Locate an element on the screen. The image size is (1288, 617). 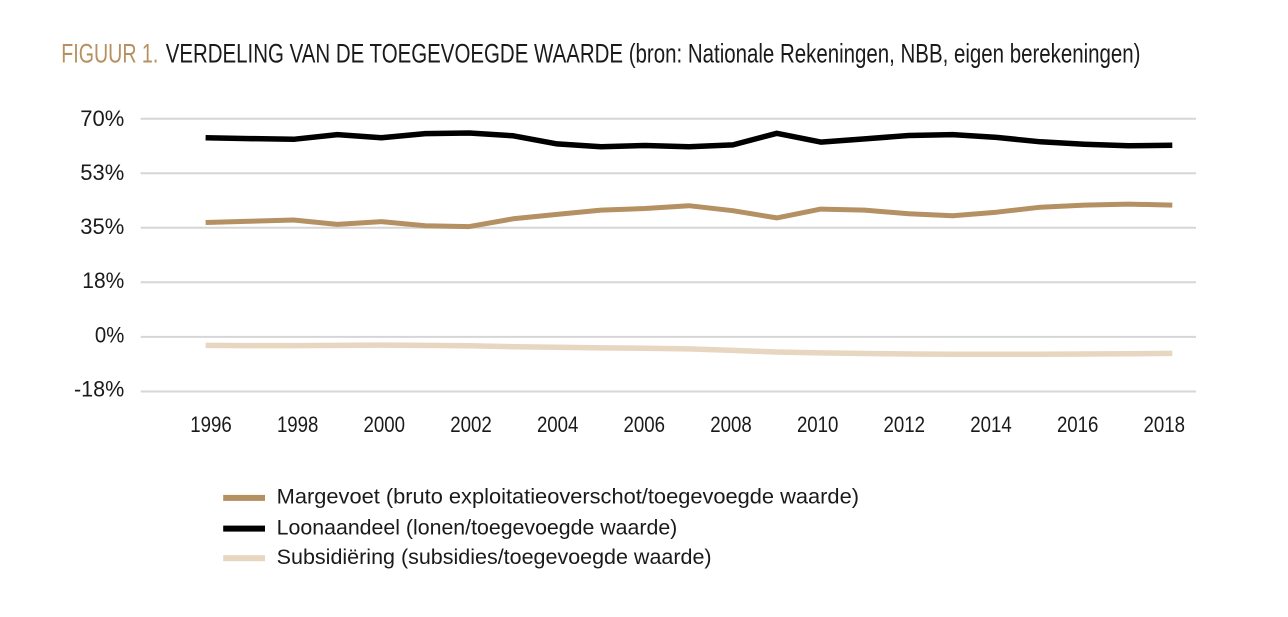
svg-text: 0% is located at coordinates (109, 334).